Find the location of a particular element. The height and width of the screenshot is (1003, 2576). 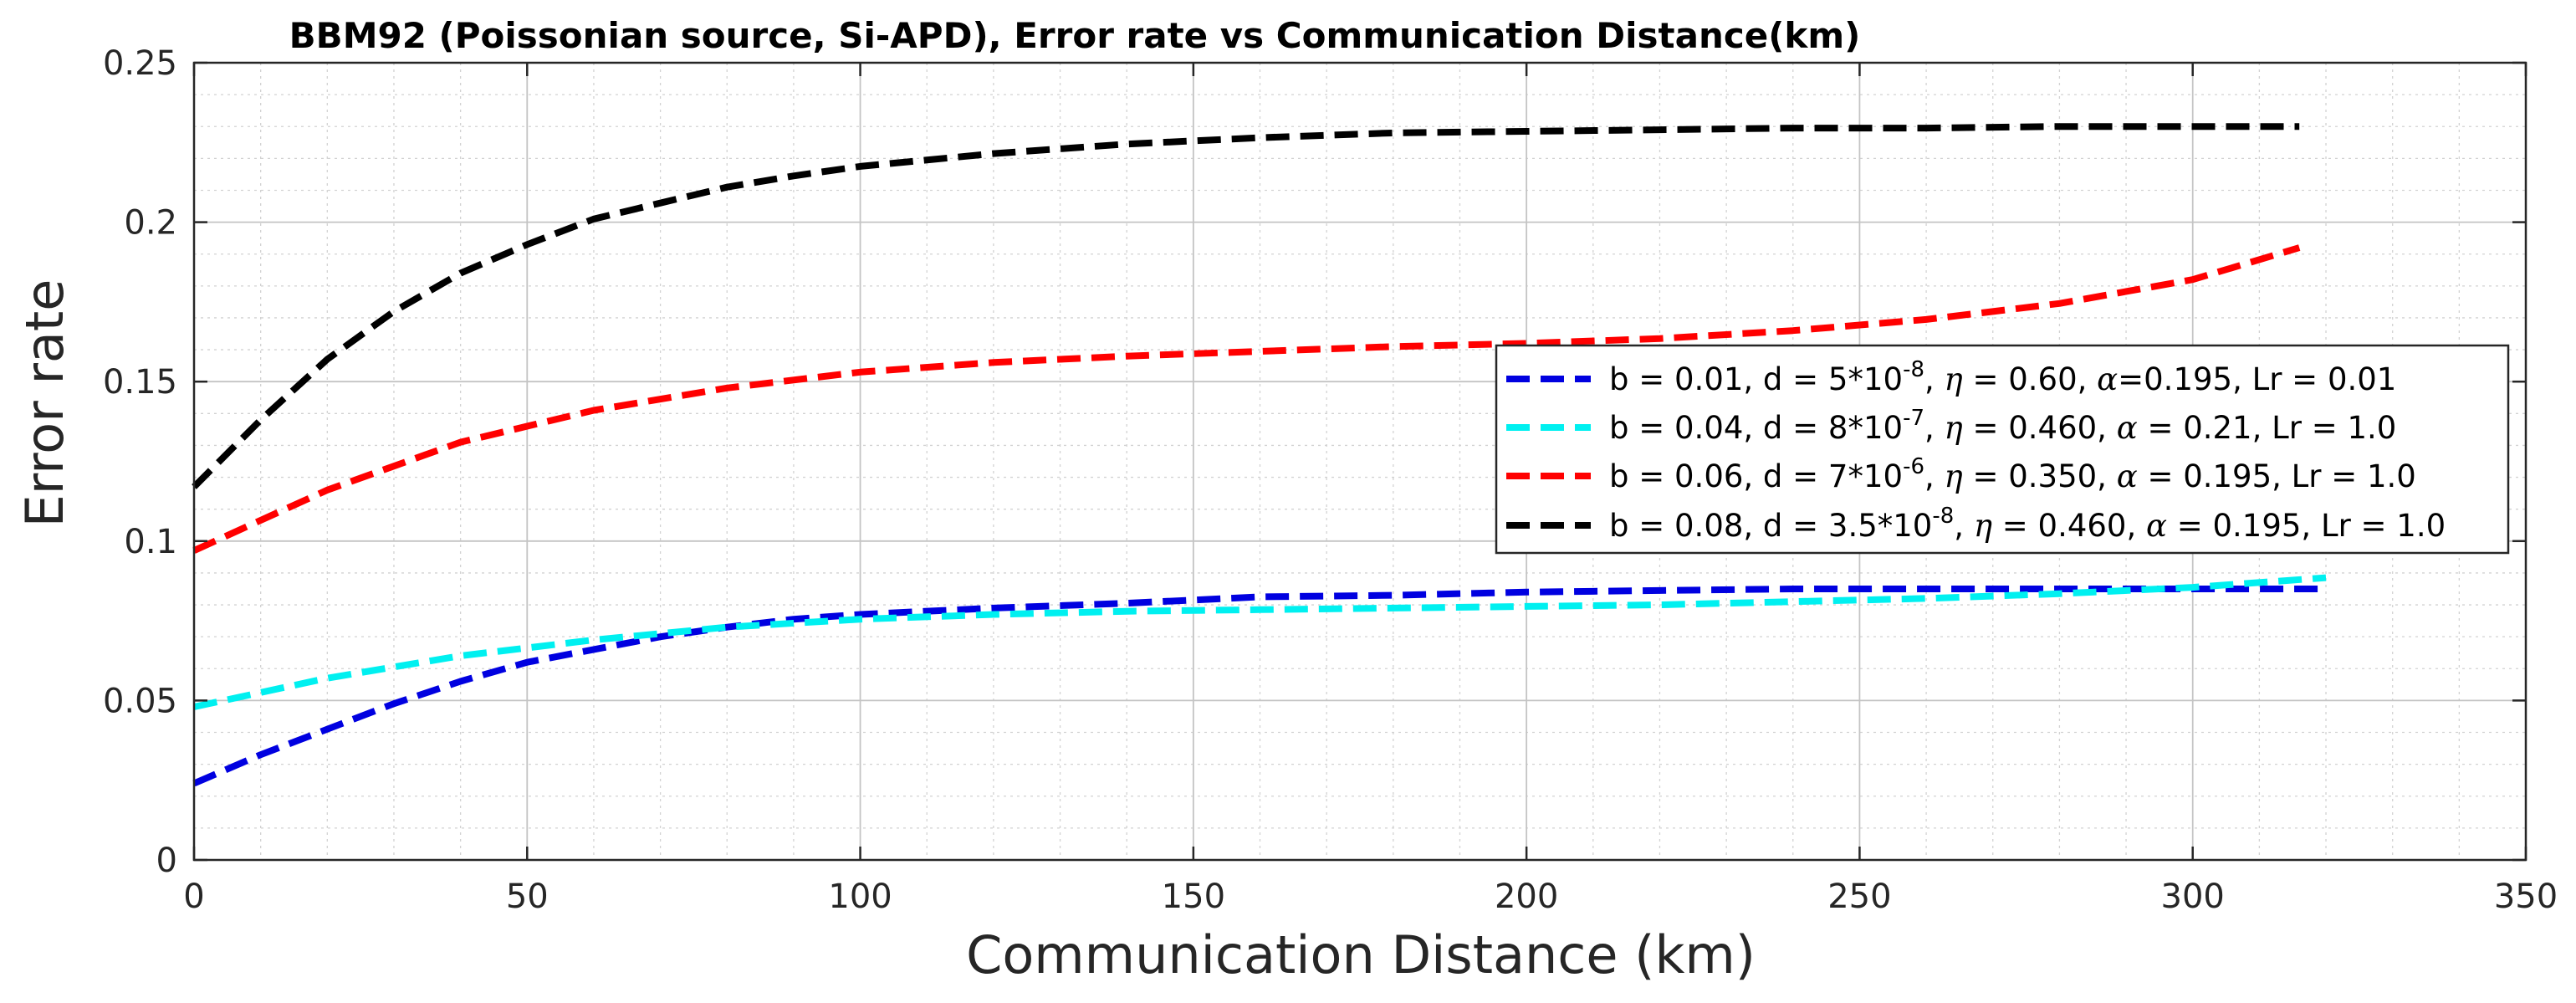

legend-exponent: -6 is located at coordinates (1913, 466).